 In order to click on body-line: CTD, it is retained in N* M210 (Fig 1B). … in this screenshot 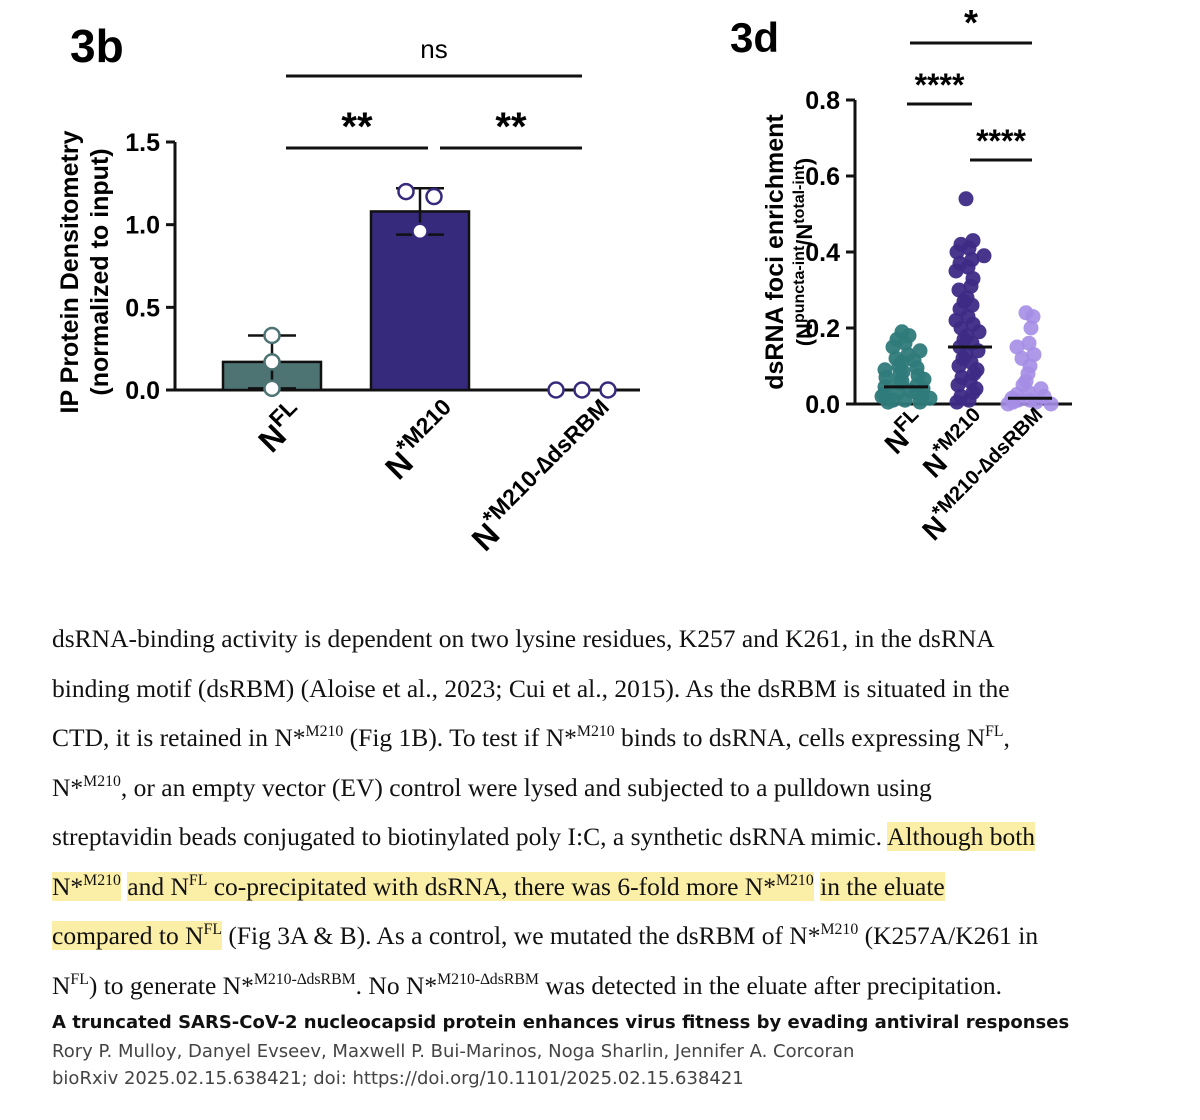, I will do `click(622, 738)`.